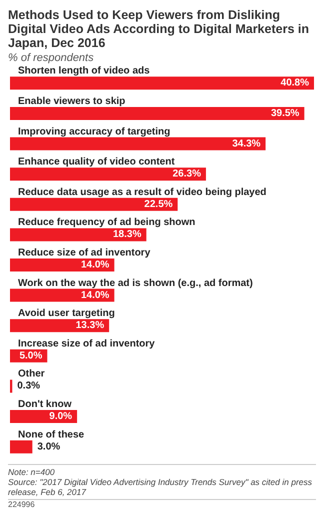 The width and height of the screenshot is (324, 523). What do you see at coordinates (285, 113) in the screenshot?
I see `data-label: 39.5%` at bounding box center [285, 113].